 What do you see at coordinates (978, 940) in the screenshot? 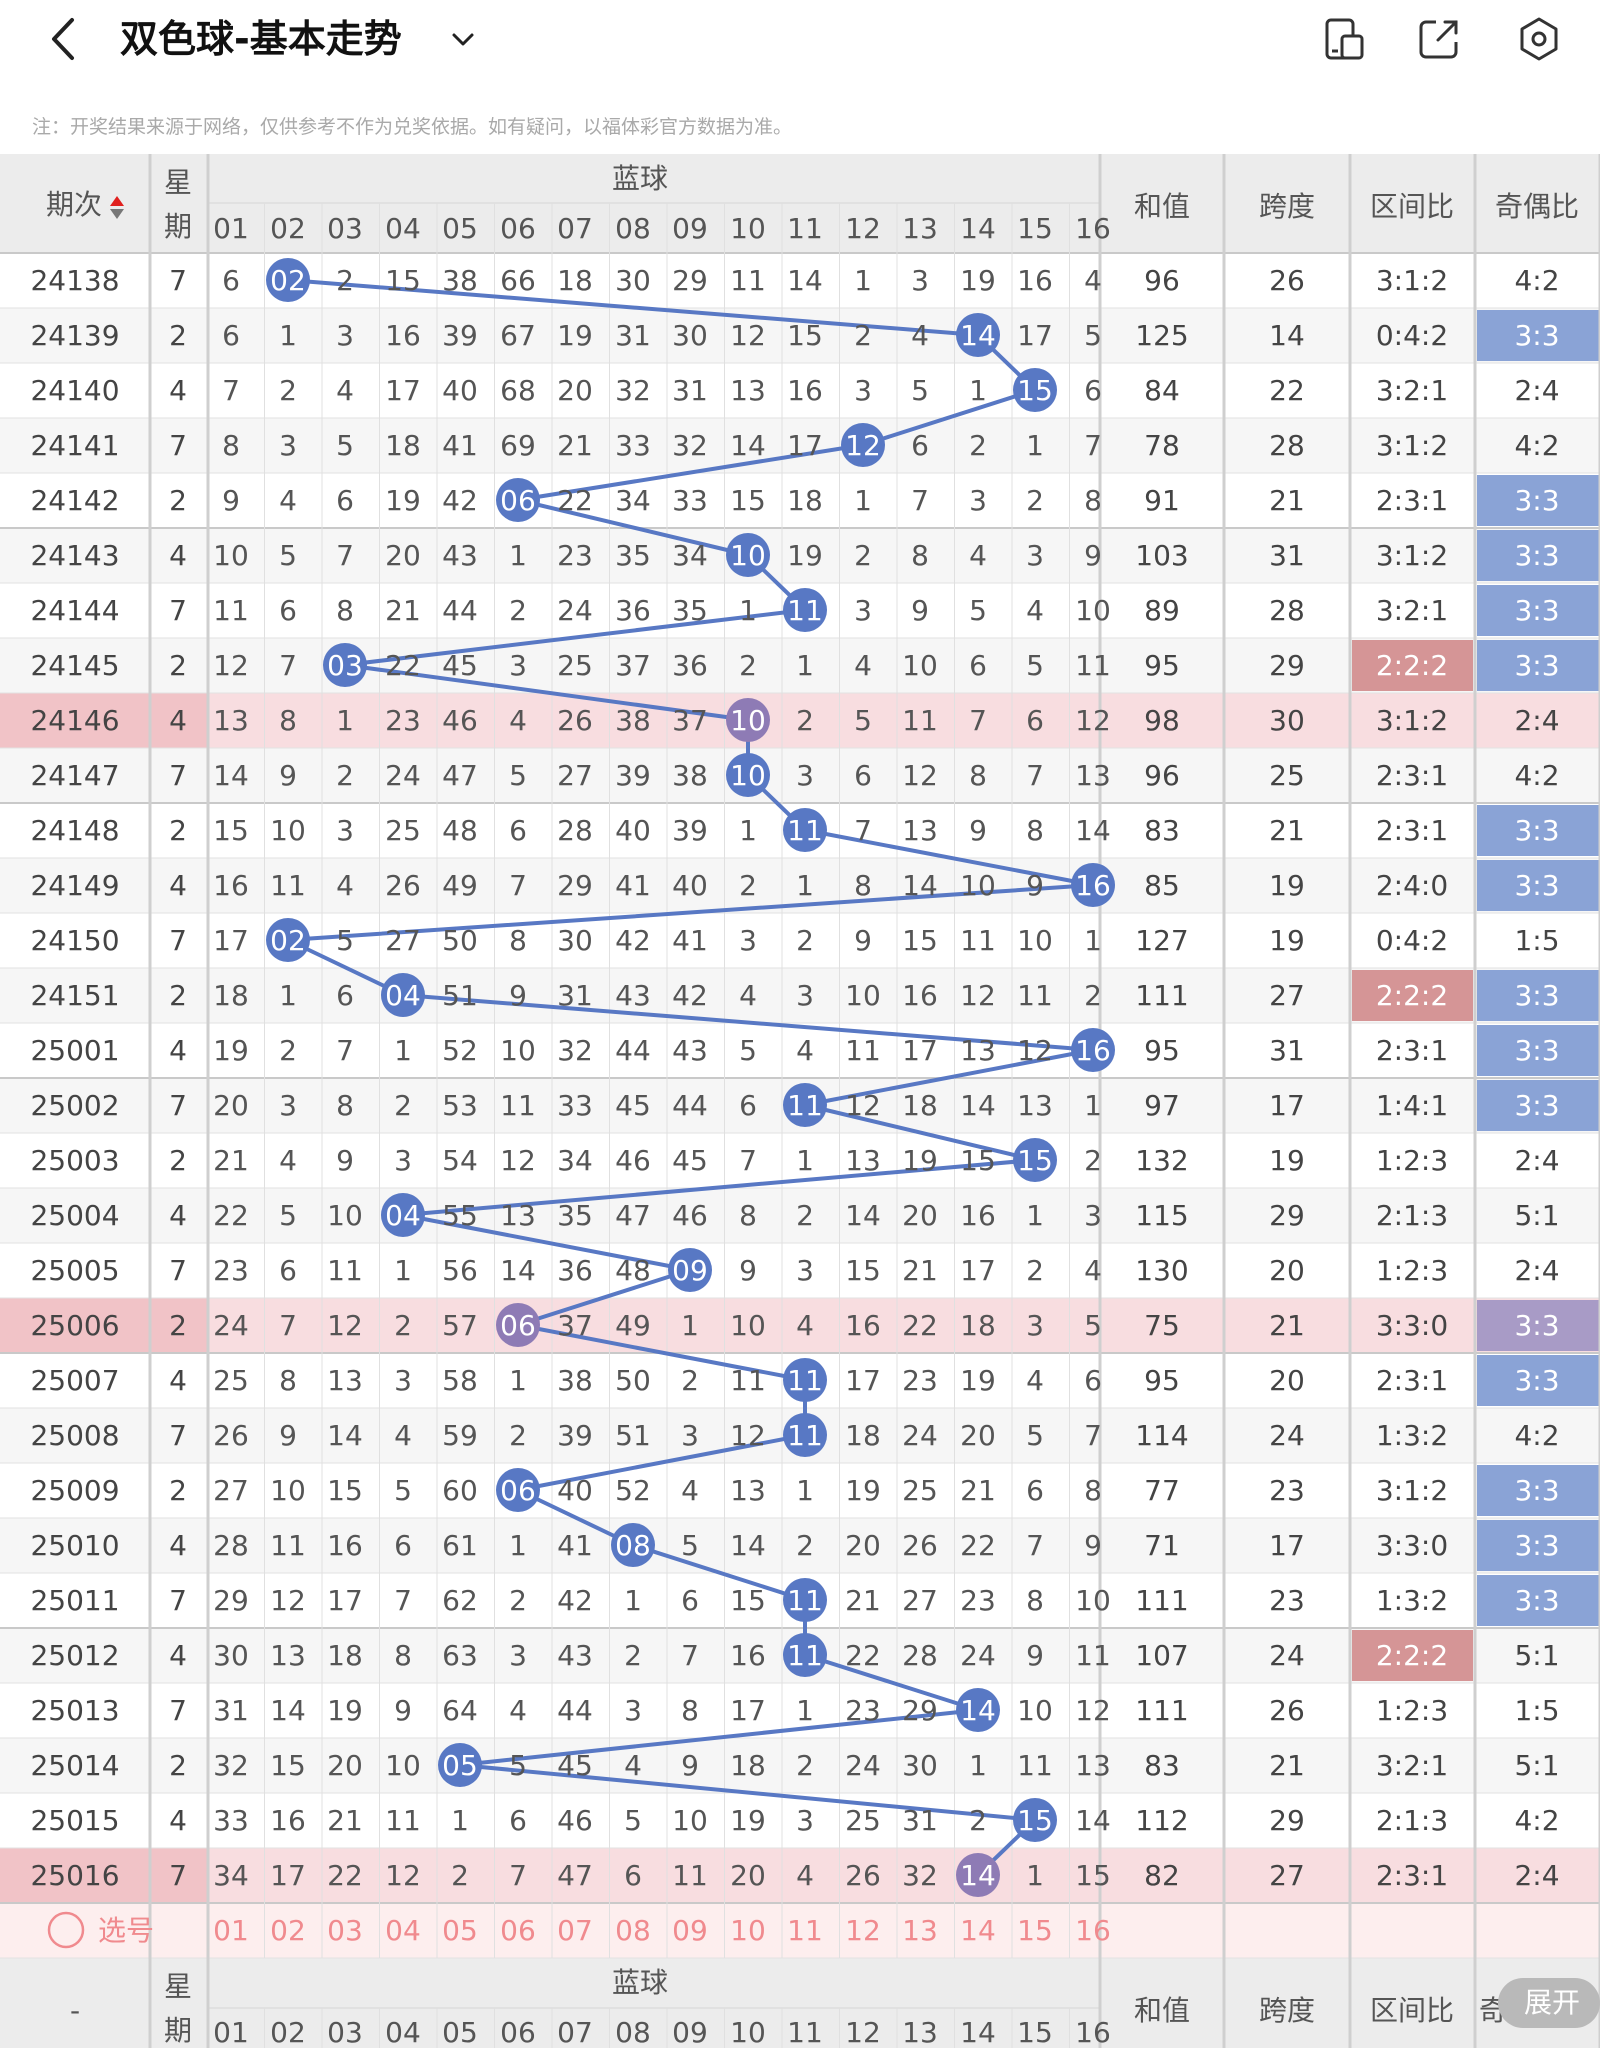
I see `miss-count-cell: 11` at bounding box center [978, 940].